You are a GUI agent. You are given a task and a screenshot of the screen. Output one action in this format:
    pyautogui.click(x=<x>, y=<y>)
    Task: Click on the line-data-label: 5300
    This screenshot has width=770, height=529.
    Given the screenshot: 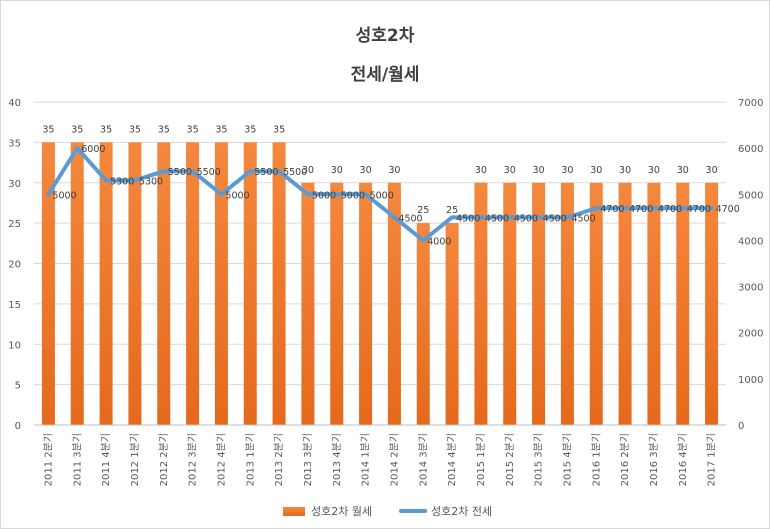 What is the action you would take?
    pyautogui.click(x=122, y=181)
    